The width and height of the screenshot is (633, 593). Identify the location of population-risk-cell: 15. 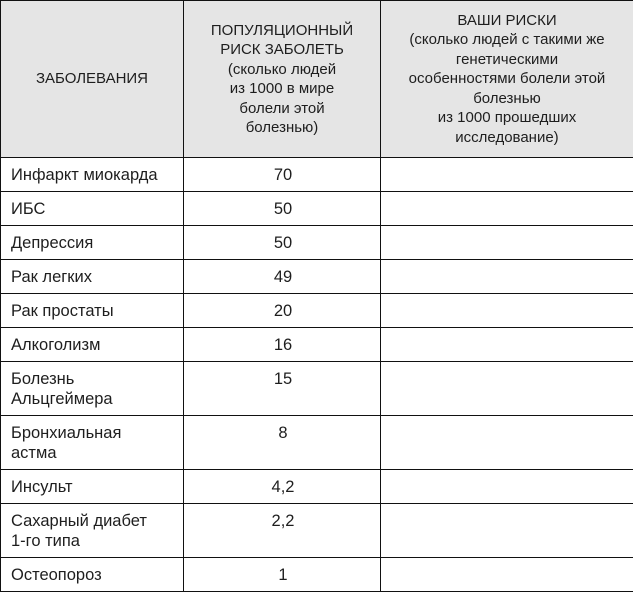
(282, 388).